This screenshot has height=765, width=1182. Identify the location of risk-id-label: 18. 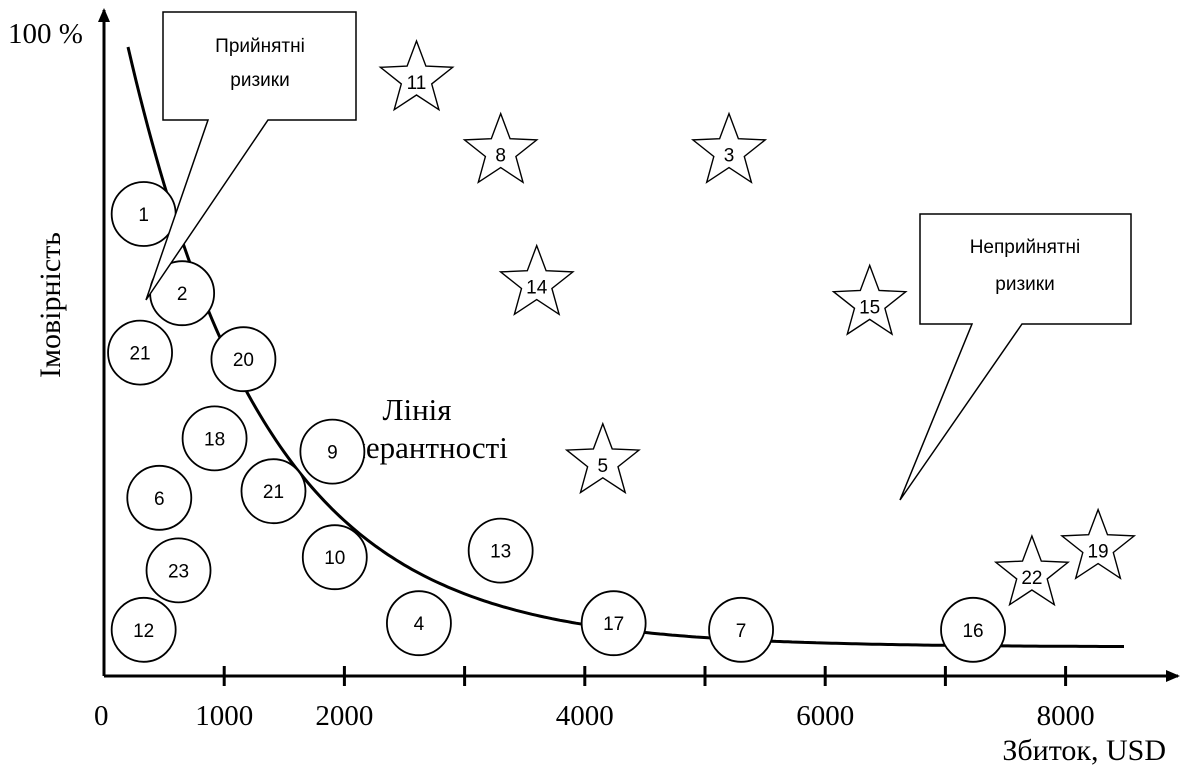
(214, 439).